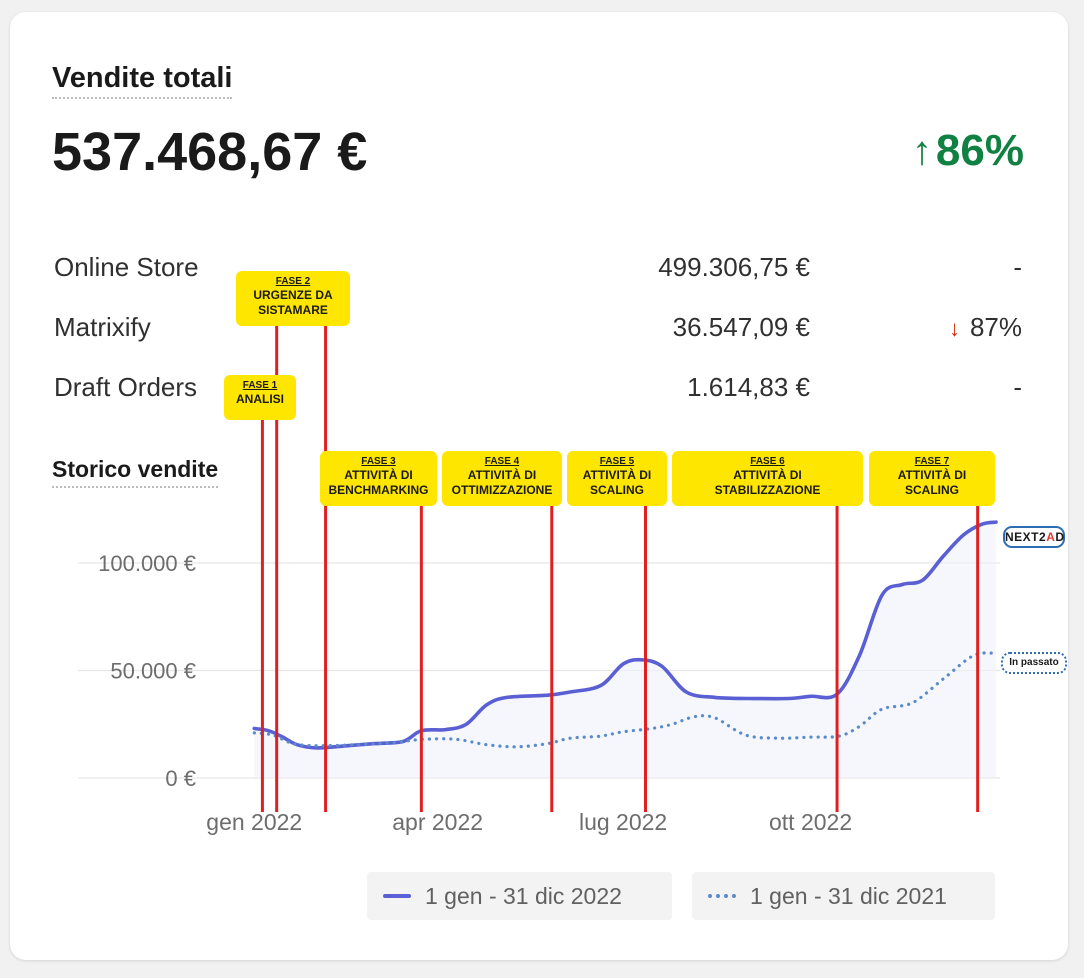 This screenshot has width=1084, height=978. Describe the element at coordinates (995, 327) in the screenshot. I see `channel-change-value: 87%` at that location.